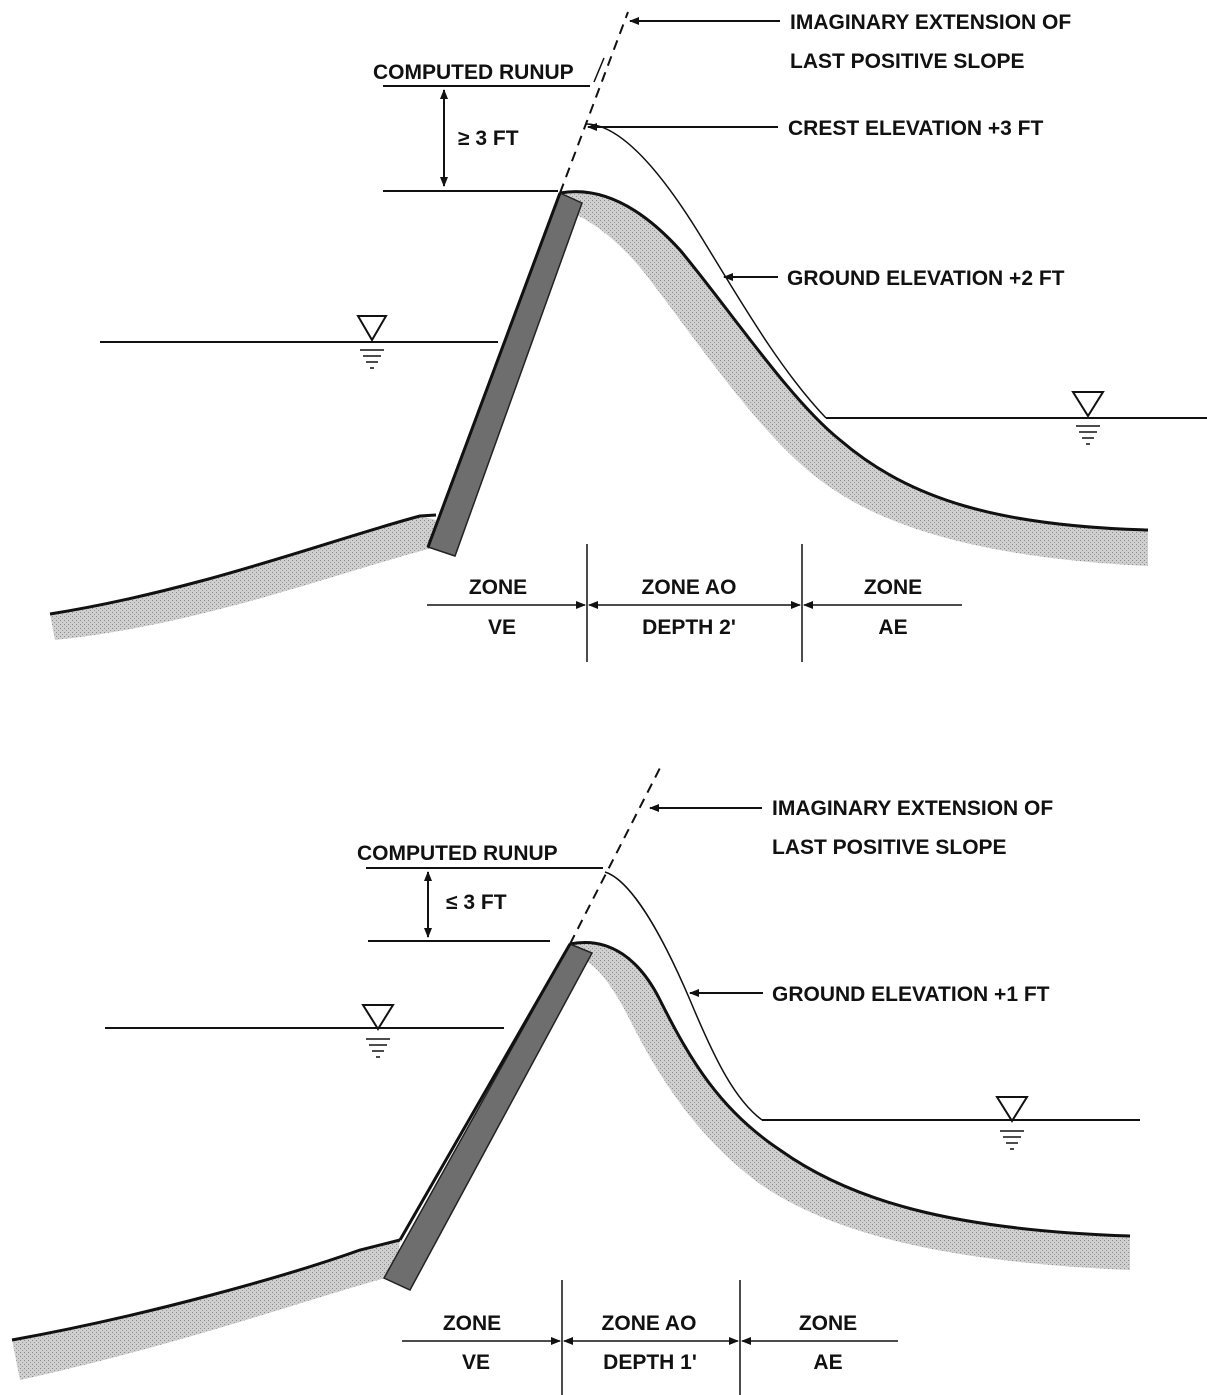 This screenshot has width=1207, height=1395. I want to click on zone-ae-top-label-top: ZONE, so click(893, 587).